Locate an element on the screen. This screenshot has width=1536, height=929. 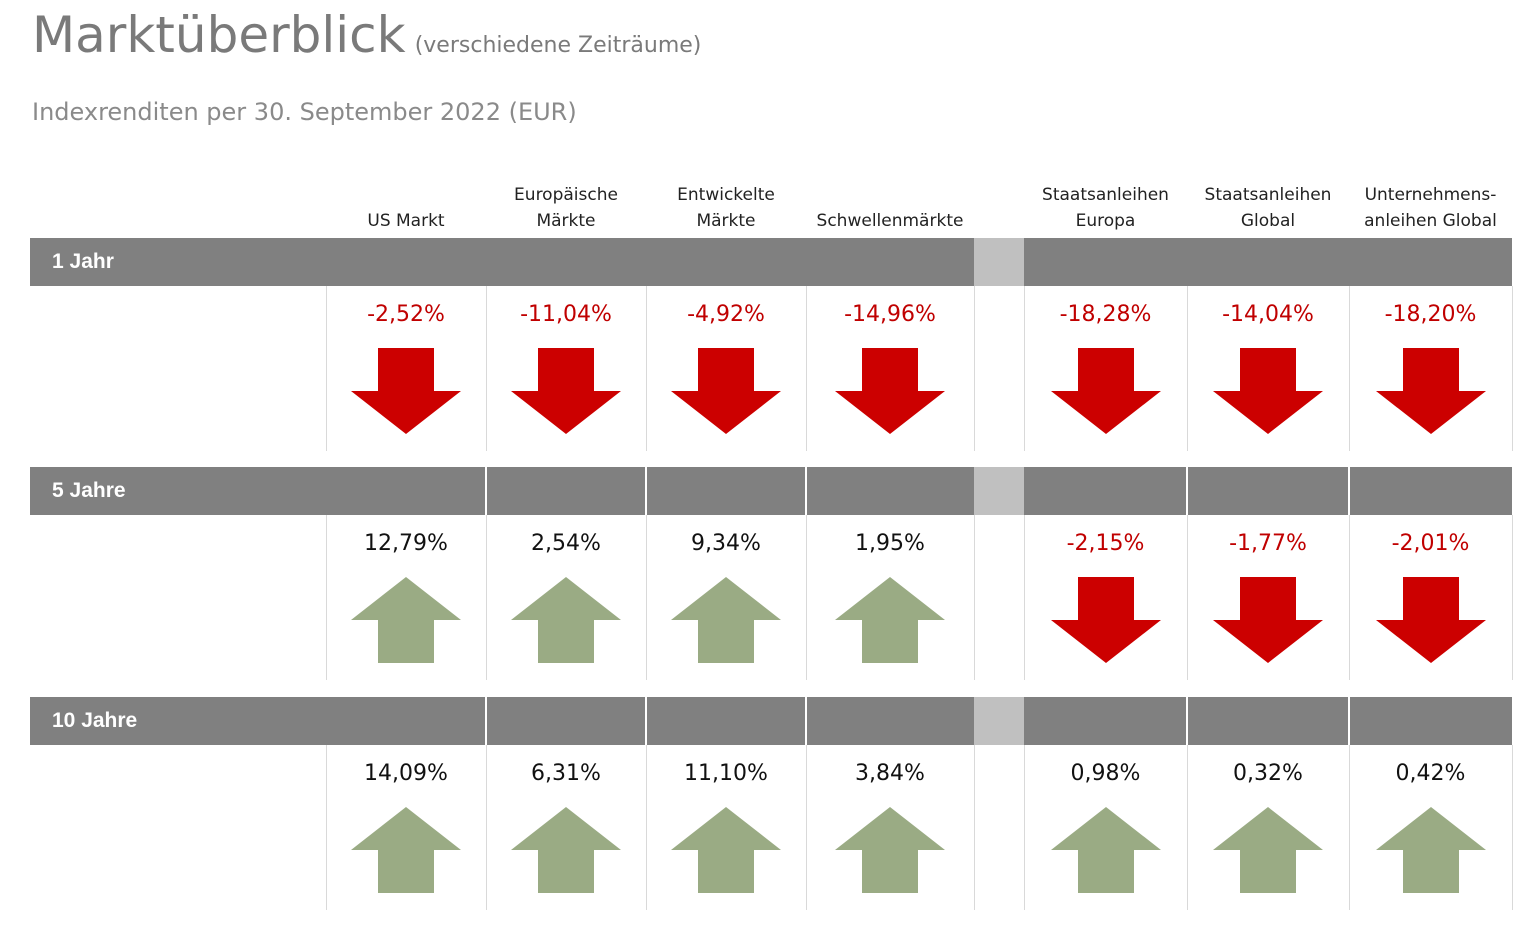
return-value: -18,28% is located at coordinates (1105, 314).